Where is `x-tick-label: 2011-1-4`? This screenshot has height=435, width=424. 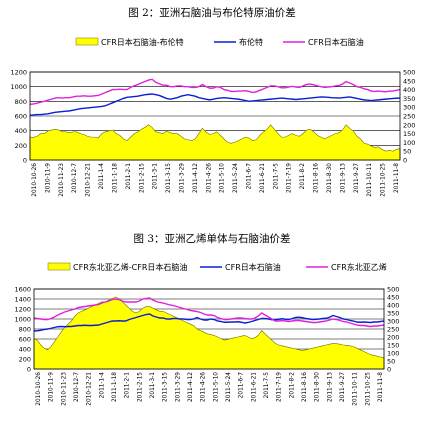
x-tick-label: 2011-1-4 is located at coordinates (102, 176).